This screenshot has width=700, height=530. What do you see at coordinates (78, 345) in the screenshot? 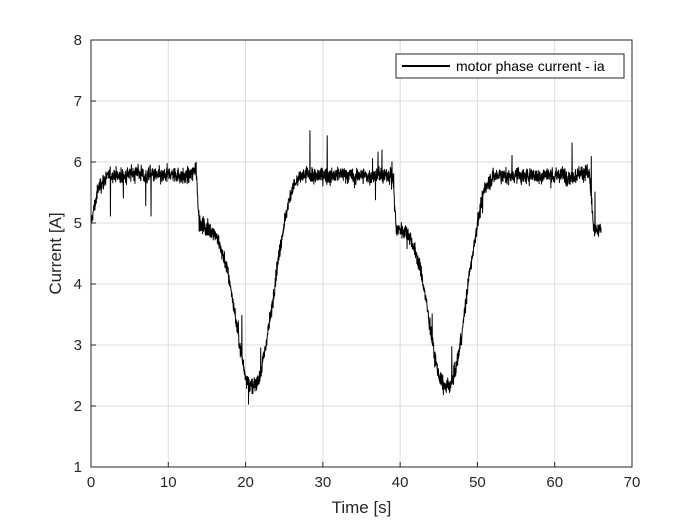
I see `y-tick-label: 3` at bounding box center [78, 345].